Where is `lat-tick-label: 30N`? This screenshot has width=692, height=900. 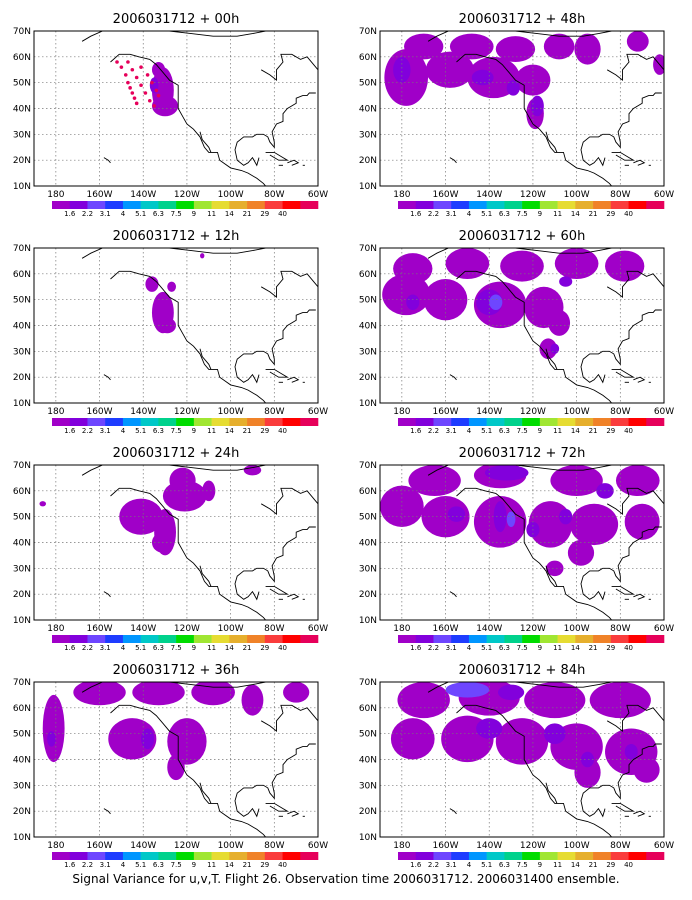 lat-tick-label: 30N is located at coordinates (22, 352).